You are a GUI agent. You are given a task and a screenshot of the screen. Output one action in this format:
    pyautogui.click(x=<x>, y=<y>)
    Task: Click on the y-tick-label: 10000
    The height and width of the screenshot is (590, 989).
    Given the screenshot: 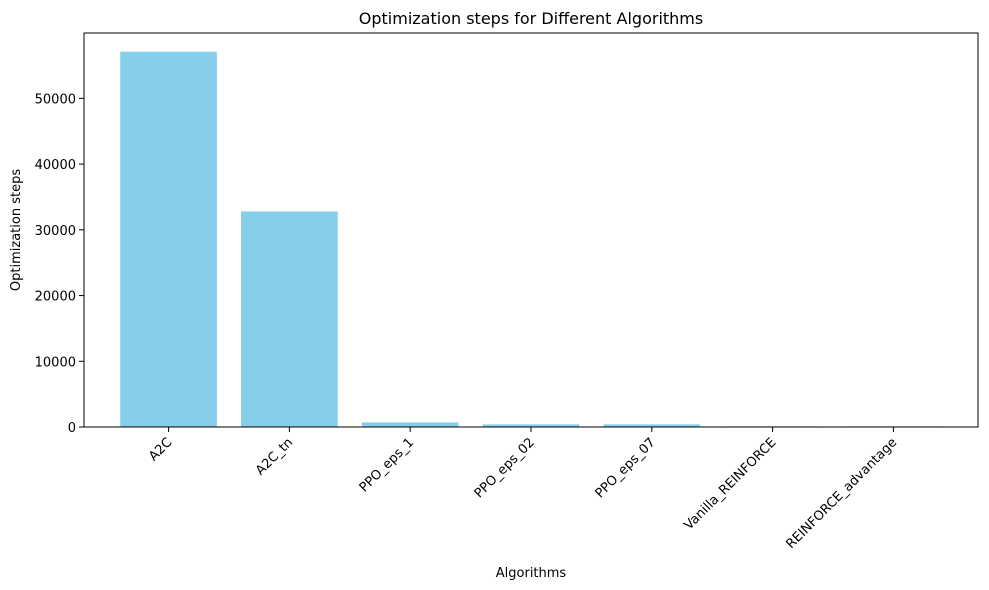 What is the action you would take?
    pyautogui.click(x=55, y=362)
    